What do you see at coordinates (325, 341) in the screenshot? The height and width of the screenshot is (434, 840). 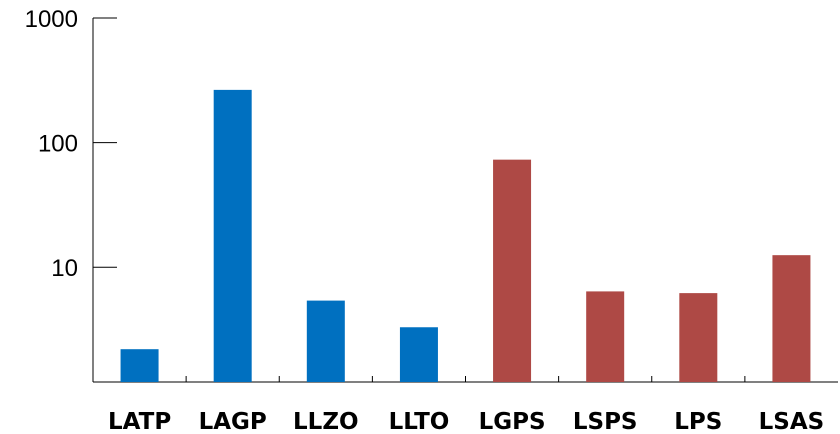 I see `bar-llzo` at bounding box center [325, 341].